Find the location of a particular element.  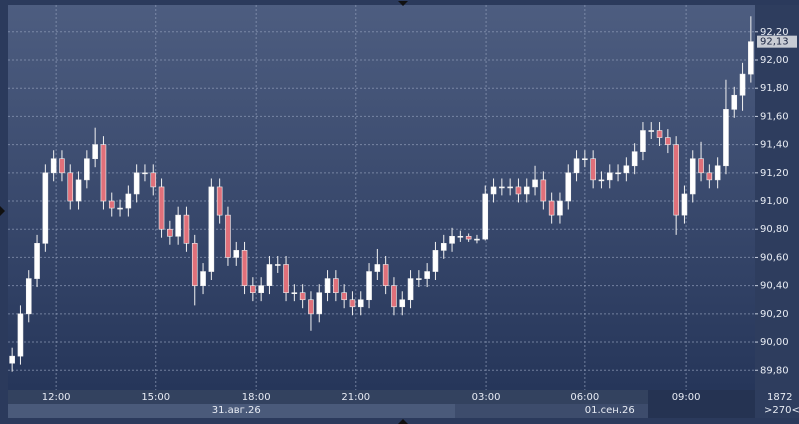

y-tick-label: 91,40 is located at coordinates (774, 145).